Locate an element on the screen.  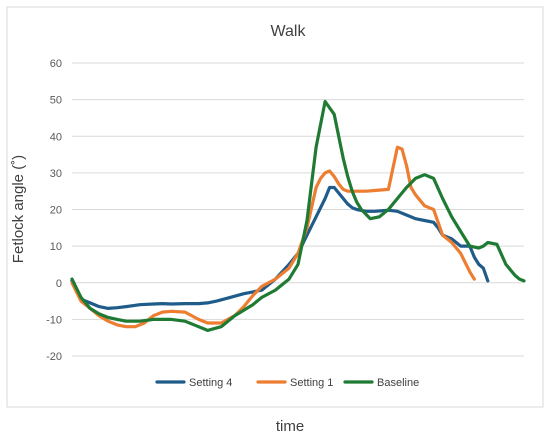
chart-title: Walk is located at coordinates (289, 31).